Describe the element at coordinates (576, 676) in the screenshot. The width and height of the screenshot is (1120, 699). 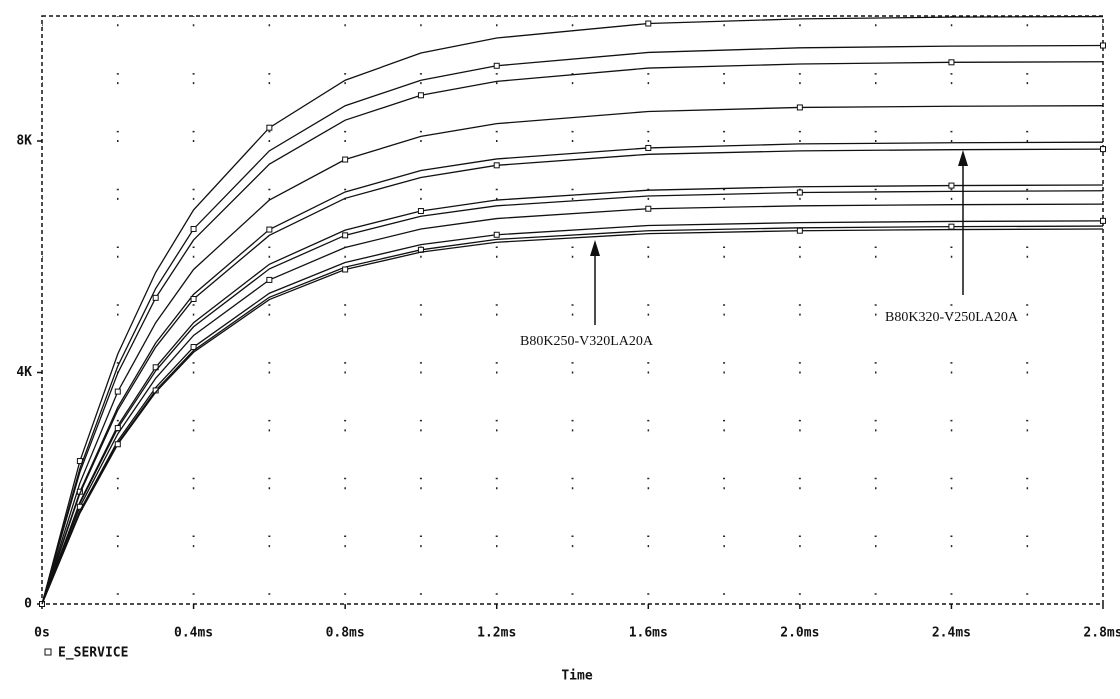
I see `x-axis-label: Time` at that location.